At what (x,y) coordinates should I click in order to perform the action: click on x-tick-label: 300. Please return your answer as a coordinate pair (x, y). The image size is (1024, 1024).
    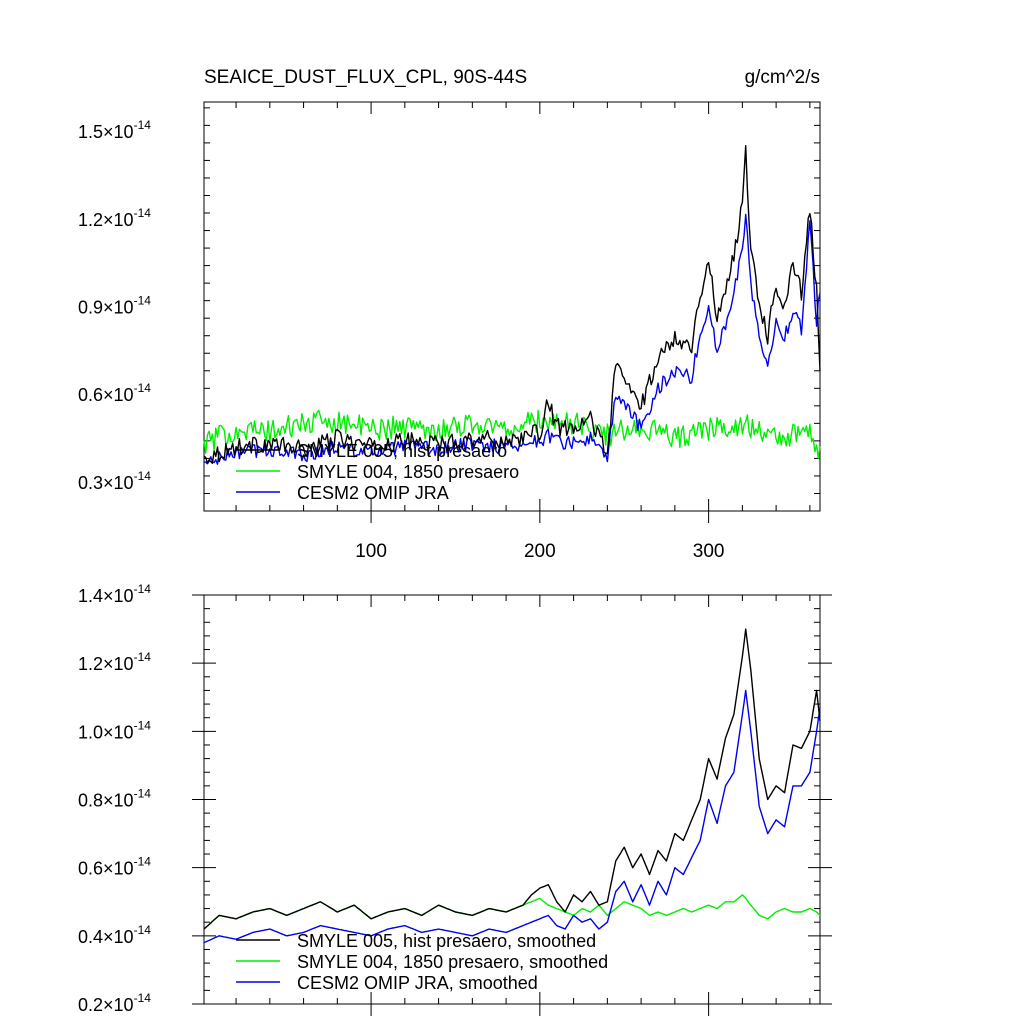
    Looking at the image, I should click on (709, 551).